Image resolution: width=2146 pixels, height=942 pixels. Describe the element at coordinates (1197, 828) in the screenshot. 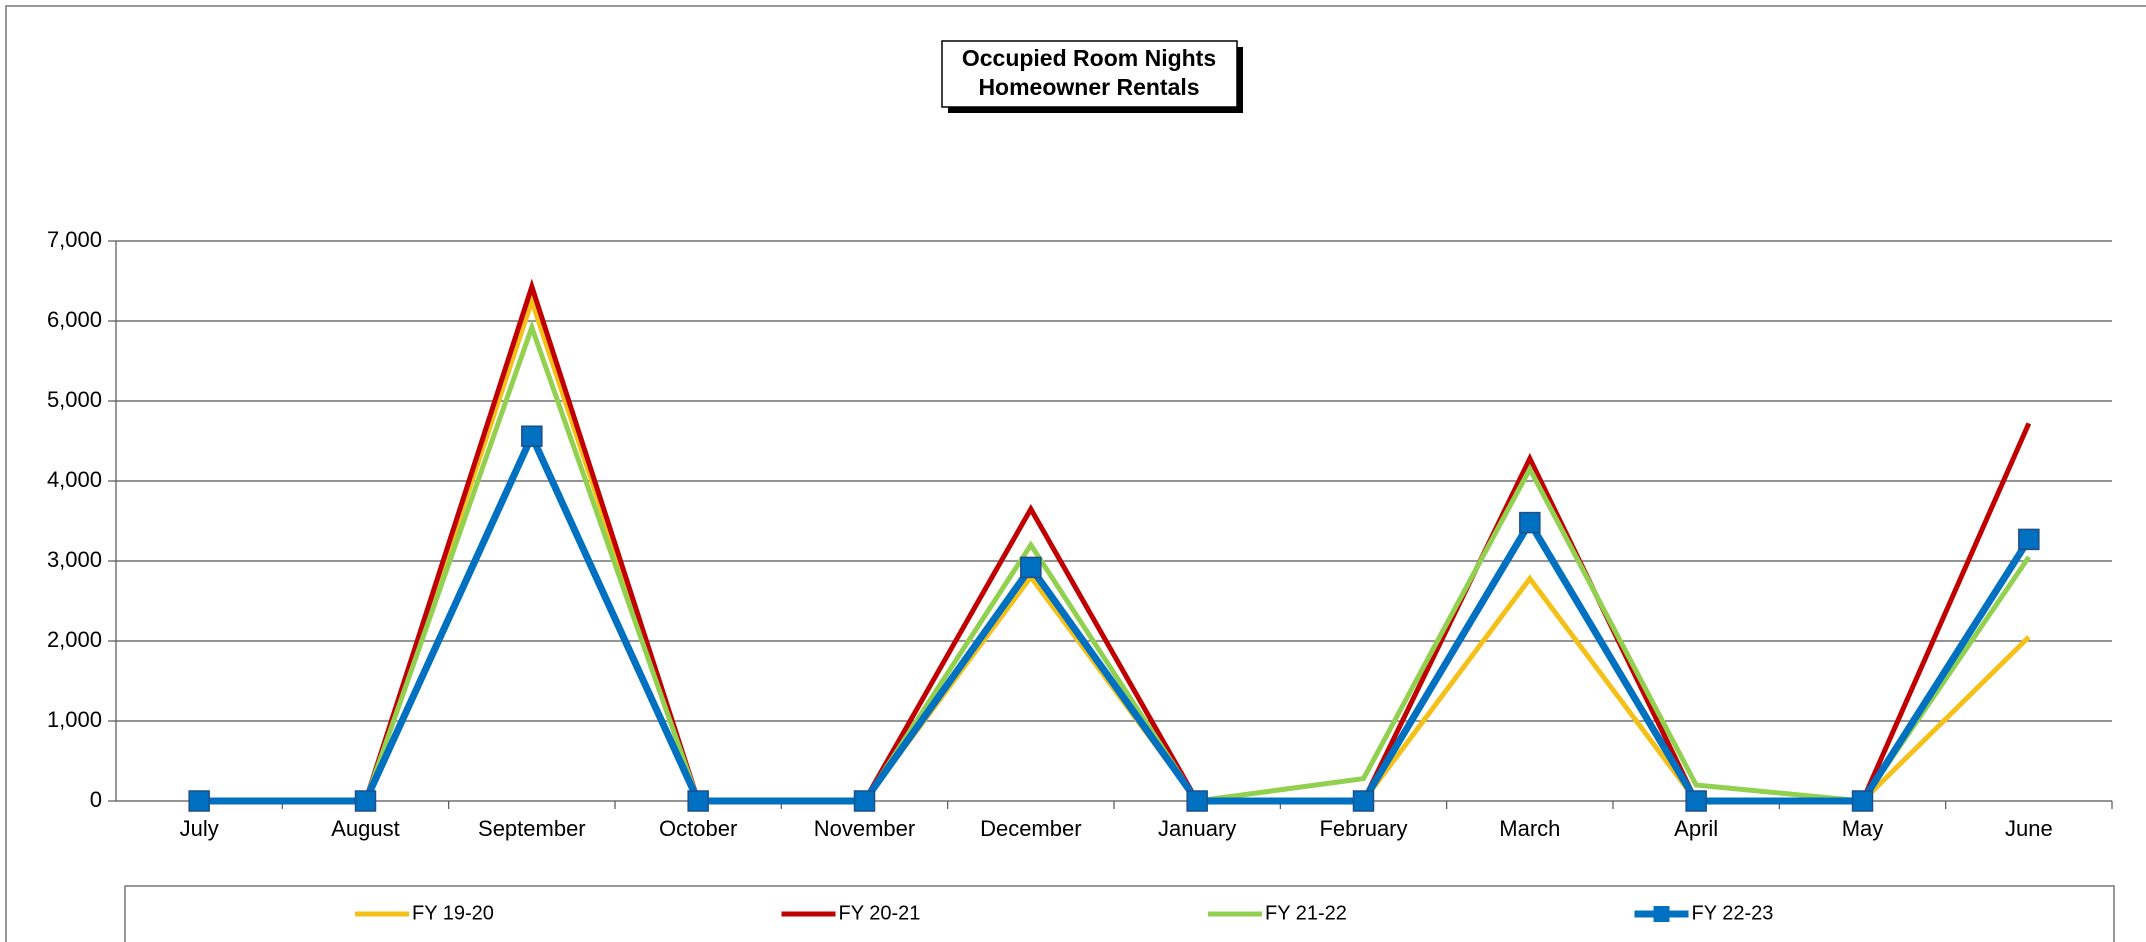

I see `x-tick-label: January` at that location.